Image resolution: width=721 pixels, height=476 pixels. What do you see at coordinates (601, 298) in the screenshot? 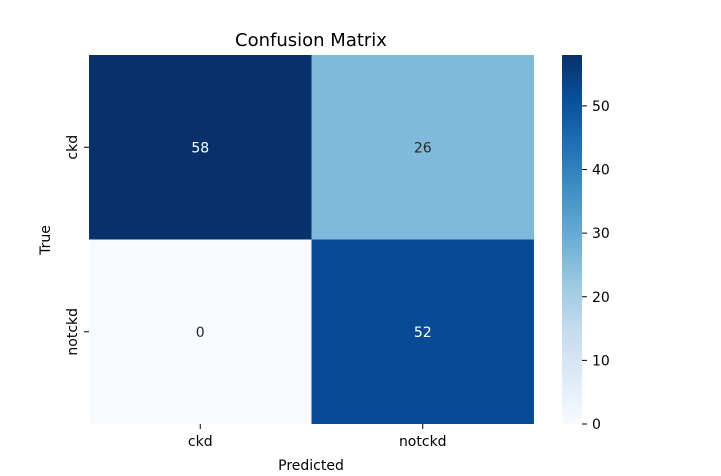
I see `colorbar-tick-label: 20` at bounding box center [601, 298].